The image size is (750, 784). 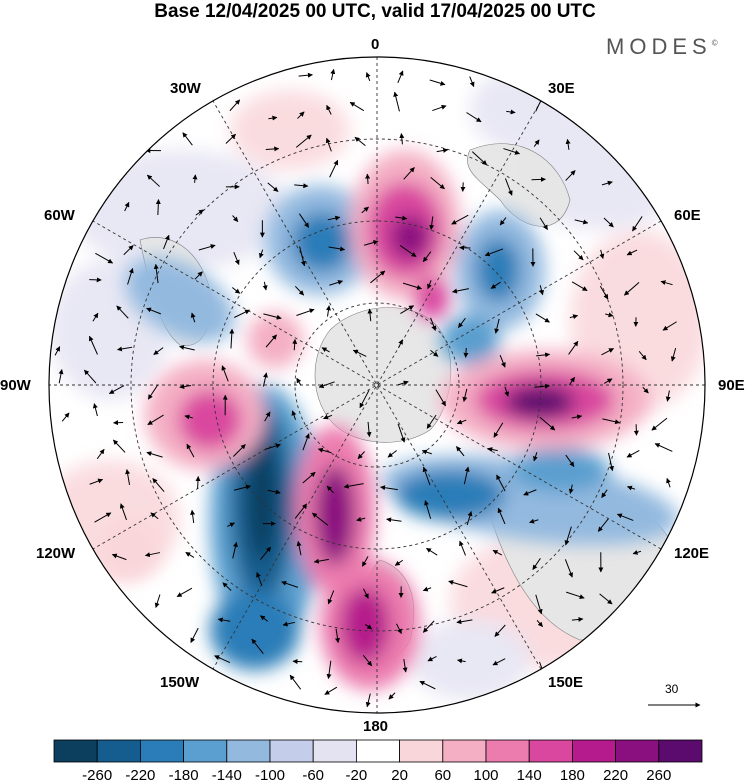 I want to click on lon-label-0: 0, so click(x=375, y=44).